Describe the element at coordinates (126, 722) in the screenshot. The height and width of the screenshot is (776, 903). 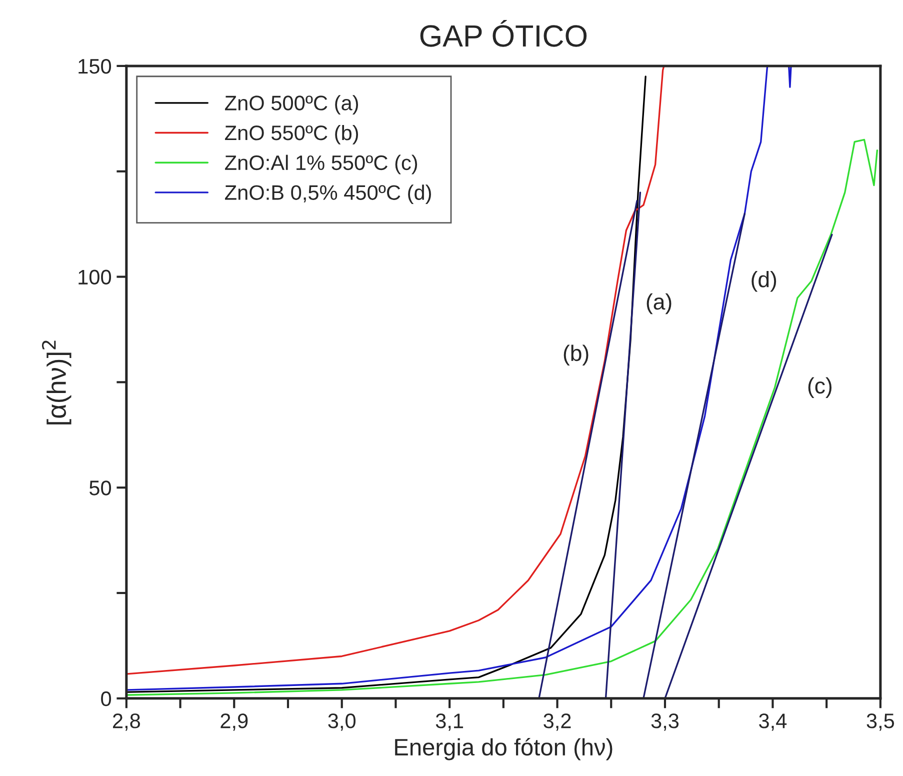
I see `x-tick-label: 2,8` at that location.